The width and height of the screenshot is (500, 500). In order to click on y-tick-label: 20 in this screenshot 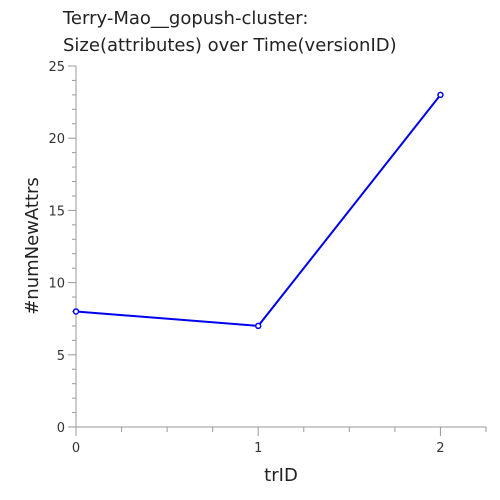, I will do `click(56, 139)`.